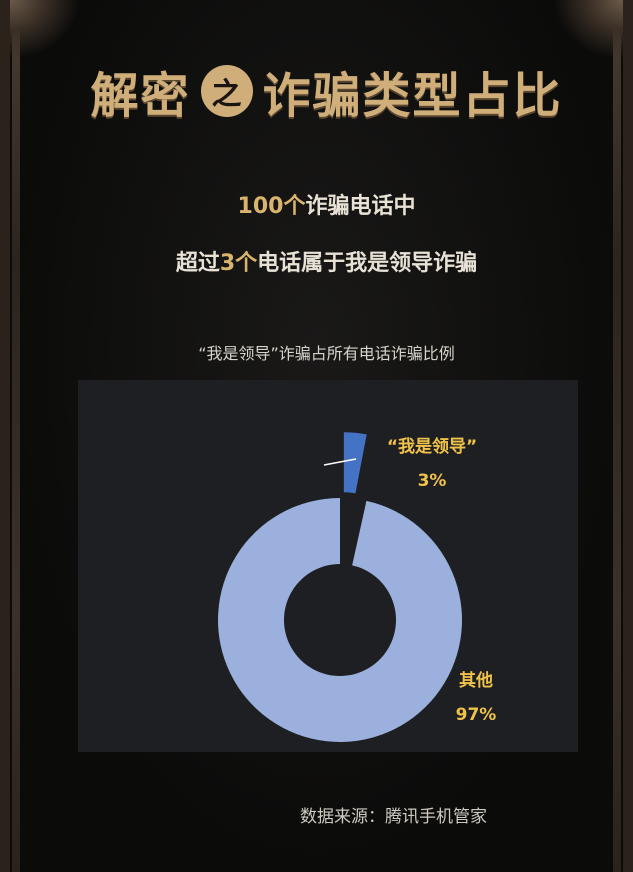 The height and width of the screenshot is (872, 633). I want to click on data-source: 数据来源：腾讯手机管家, so click(393, 817).